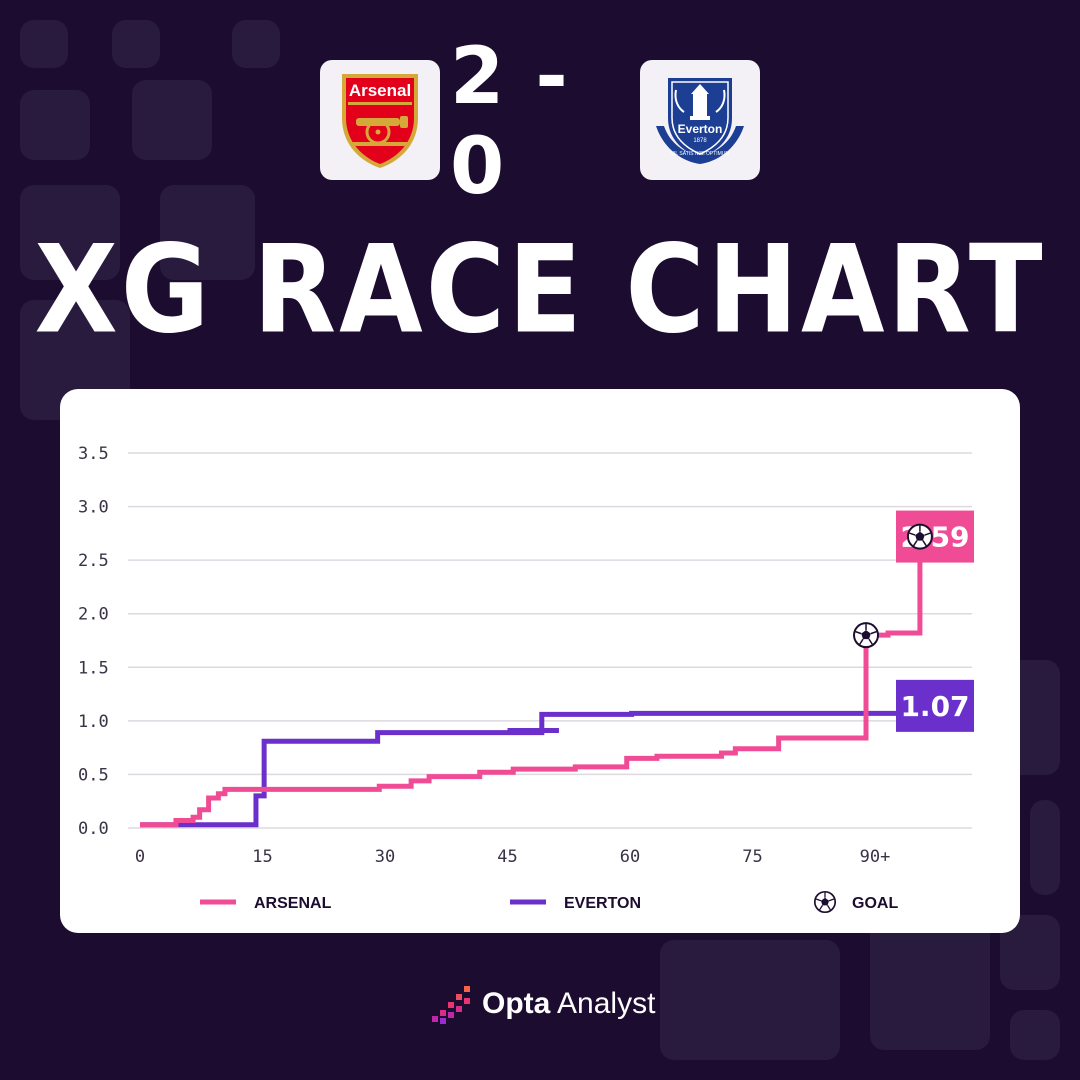 Image resolution: width=1080 pixels, height=1080 pixels. I want to click on brand-name: Opta Analyst, so click(569, 1003).